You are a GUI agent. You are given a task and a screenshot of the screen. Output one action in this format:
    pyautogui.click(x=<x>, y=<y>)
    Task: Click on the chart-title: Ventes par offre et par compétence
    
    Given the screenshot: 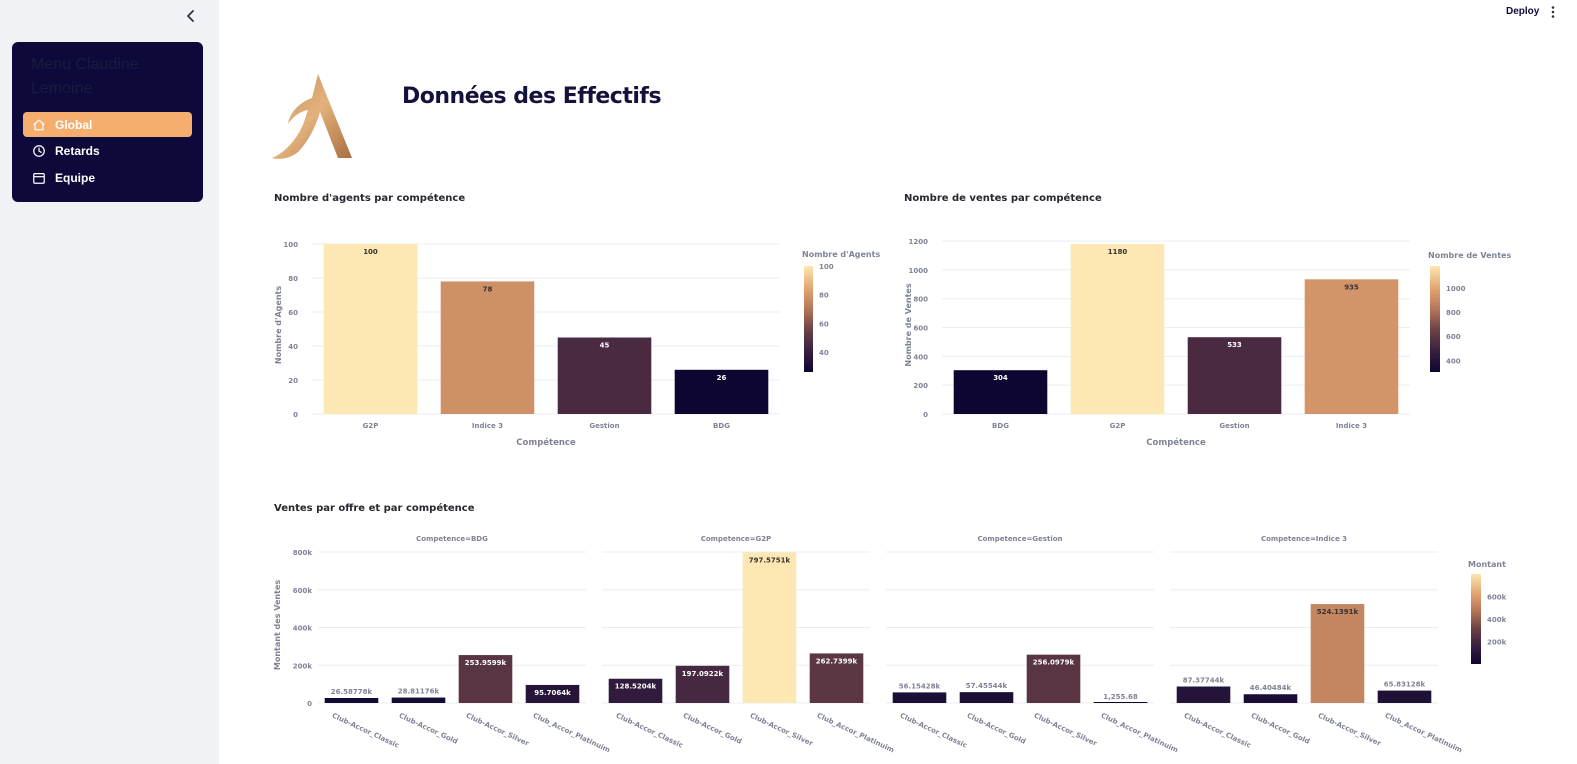 What is the action you would take?
    pyautogui.click(x=374, y=508)
    